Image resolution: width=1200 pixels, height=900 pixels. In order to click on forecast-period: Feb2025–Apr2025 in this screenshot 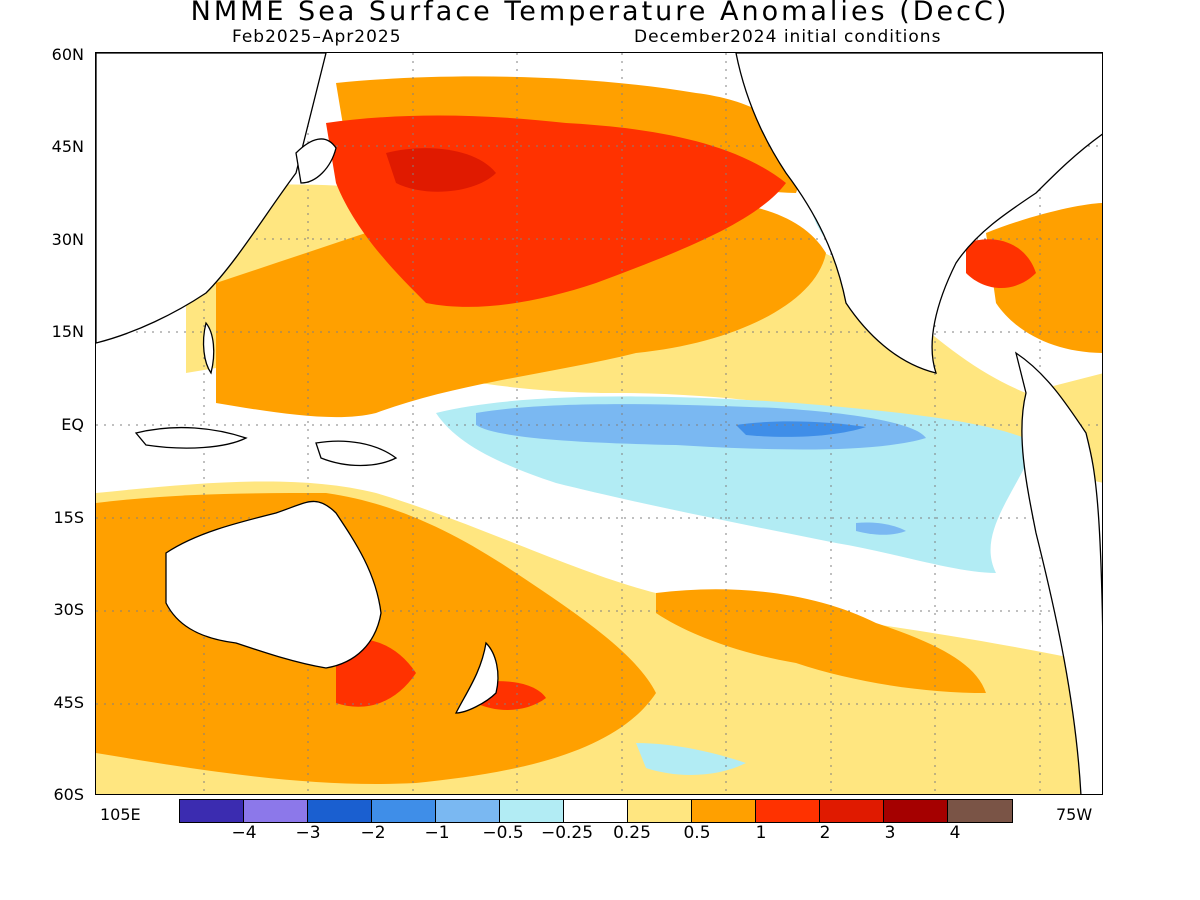, I will do `click(317, 37)`.